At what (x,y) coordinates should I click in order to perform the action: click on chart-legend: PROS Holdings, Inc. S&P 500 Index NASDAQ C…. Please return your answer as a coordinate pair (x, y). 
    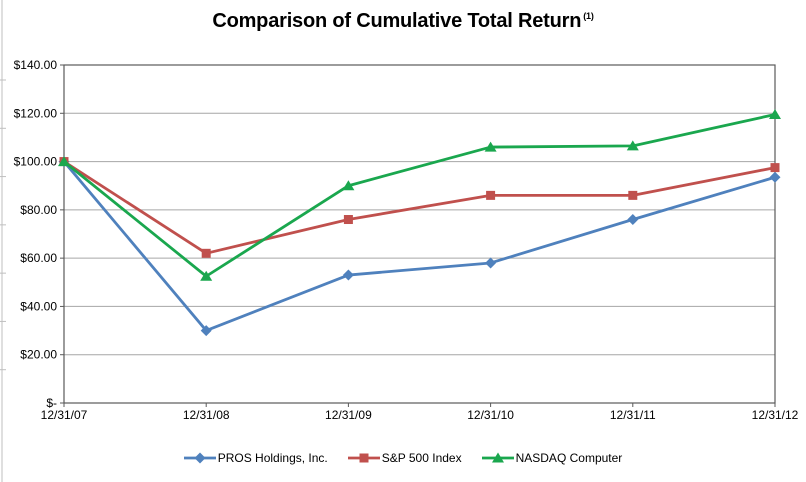
    Looking at the image, I should click on (403, 458).